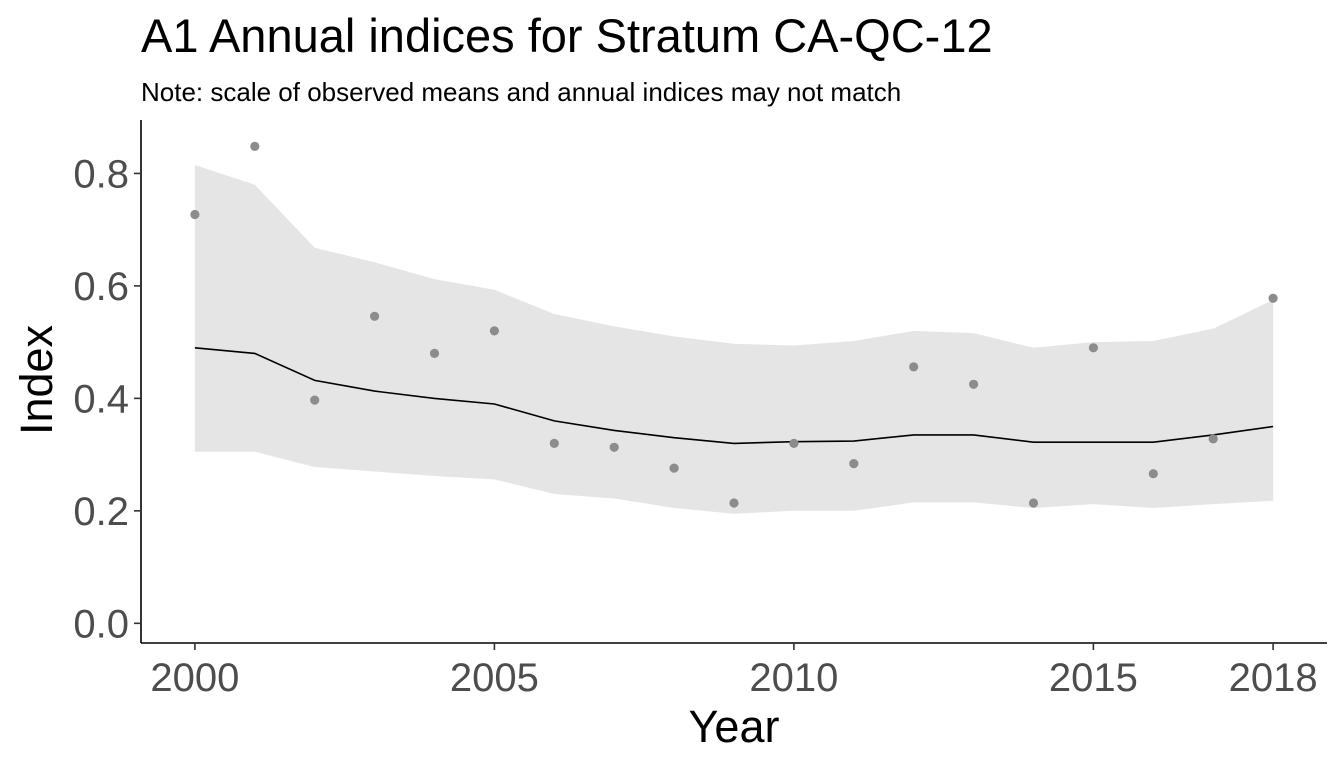  I want to click on chart-title: A1 Annual indices for Stratum CA-QC-12, so click(567, 35).